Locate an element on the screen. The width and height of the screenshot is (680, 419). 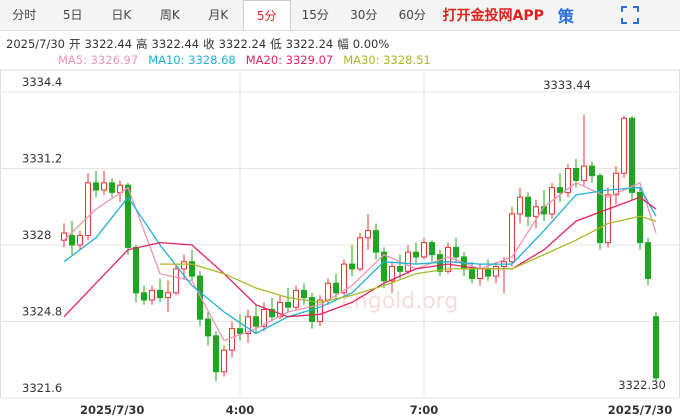
tab: 5分 is located at coordinates (266, 15).